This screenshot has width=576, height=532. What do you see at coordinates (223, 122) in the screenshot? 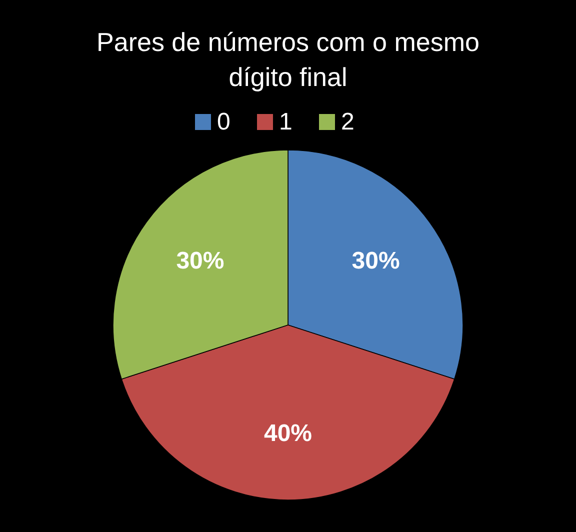
I see `legend-label: 0` at bounding box center [223, 122].